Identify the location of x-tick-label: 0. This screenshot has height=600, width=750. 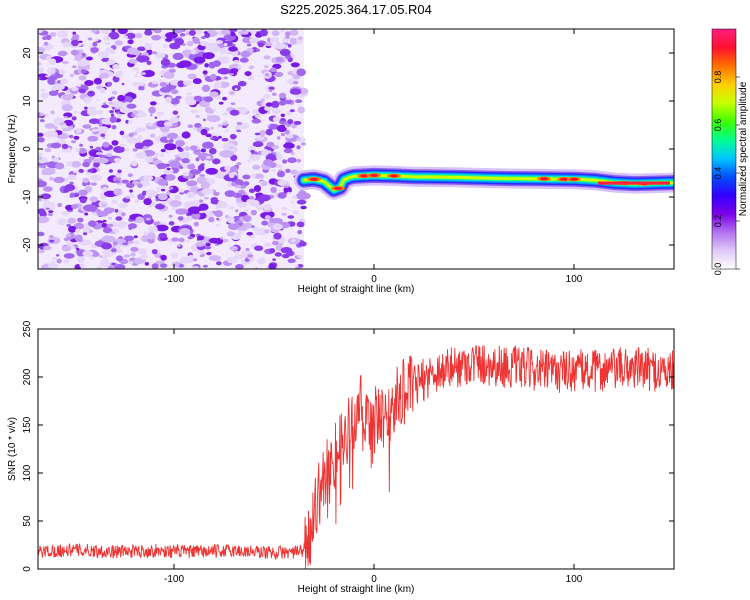
(374, 579).